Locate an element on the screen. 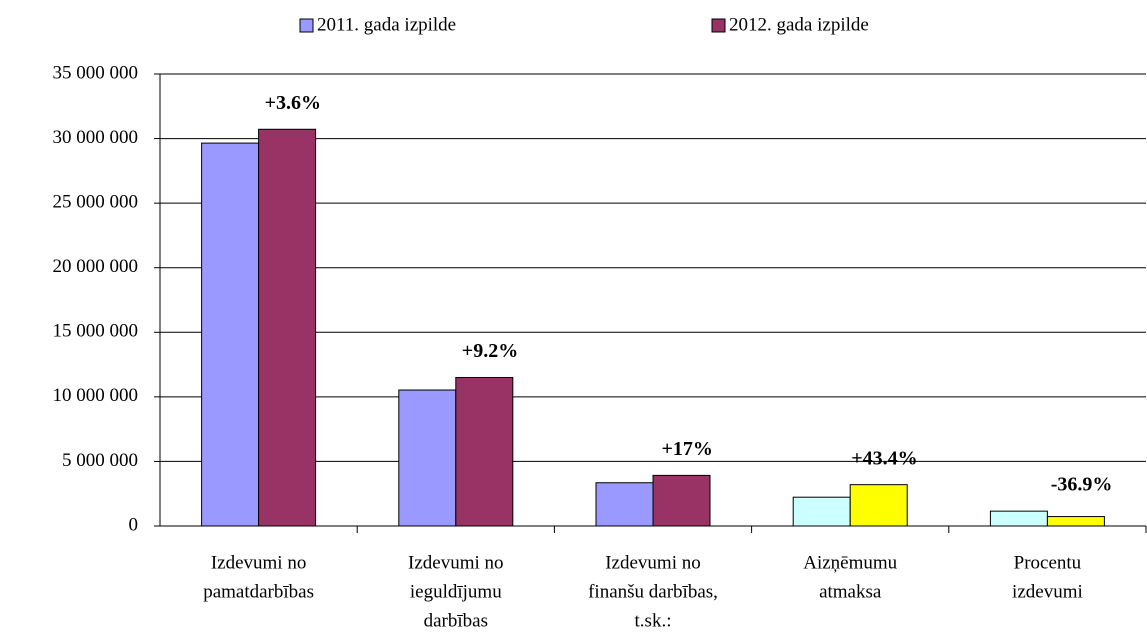 The image size is (1147, 635). annotation: +3.6% is located at coordinates (293, 103).